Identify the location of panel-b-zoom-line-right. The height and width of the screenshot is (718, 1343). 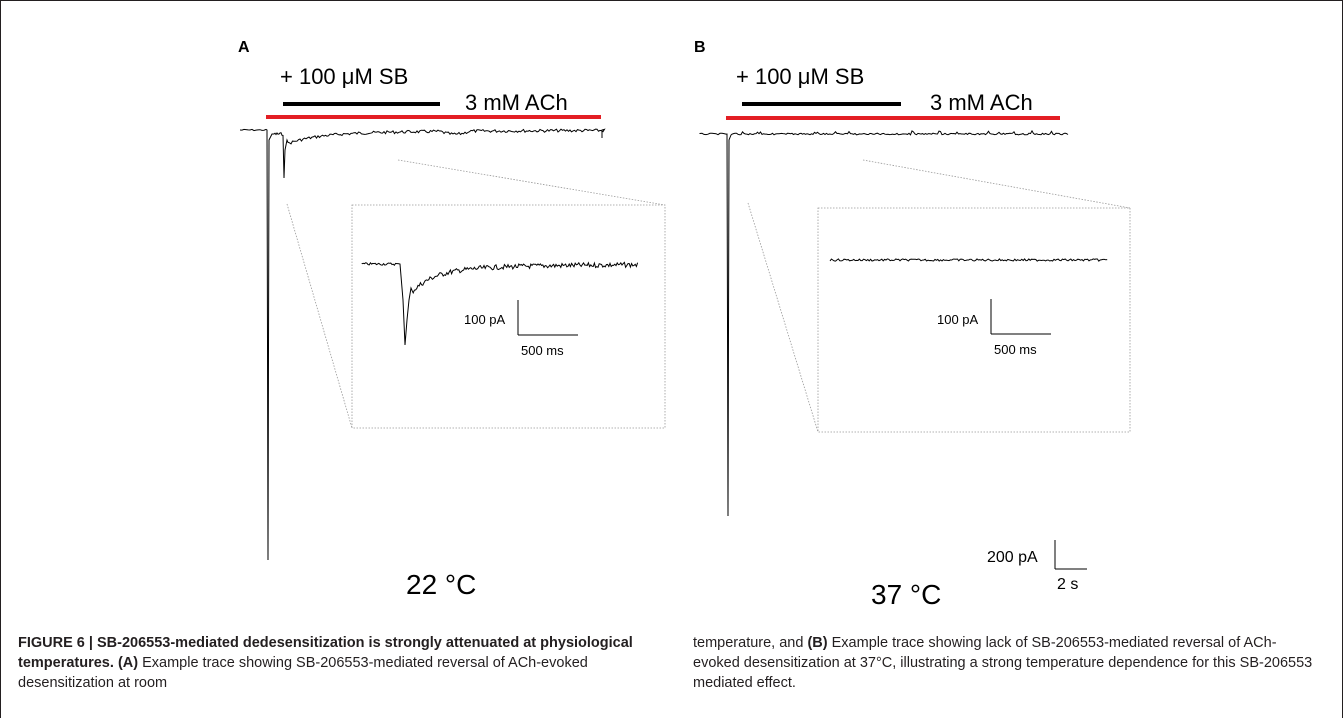
(996, 184).